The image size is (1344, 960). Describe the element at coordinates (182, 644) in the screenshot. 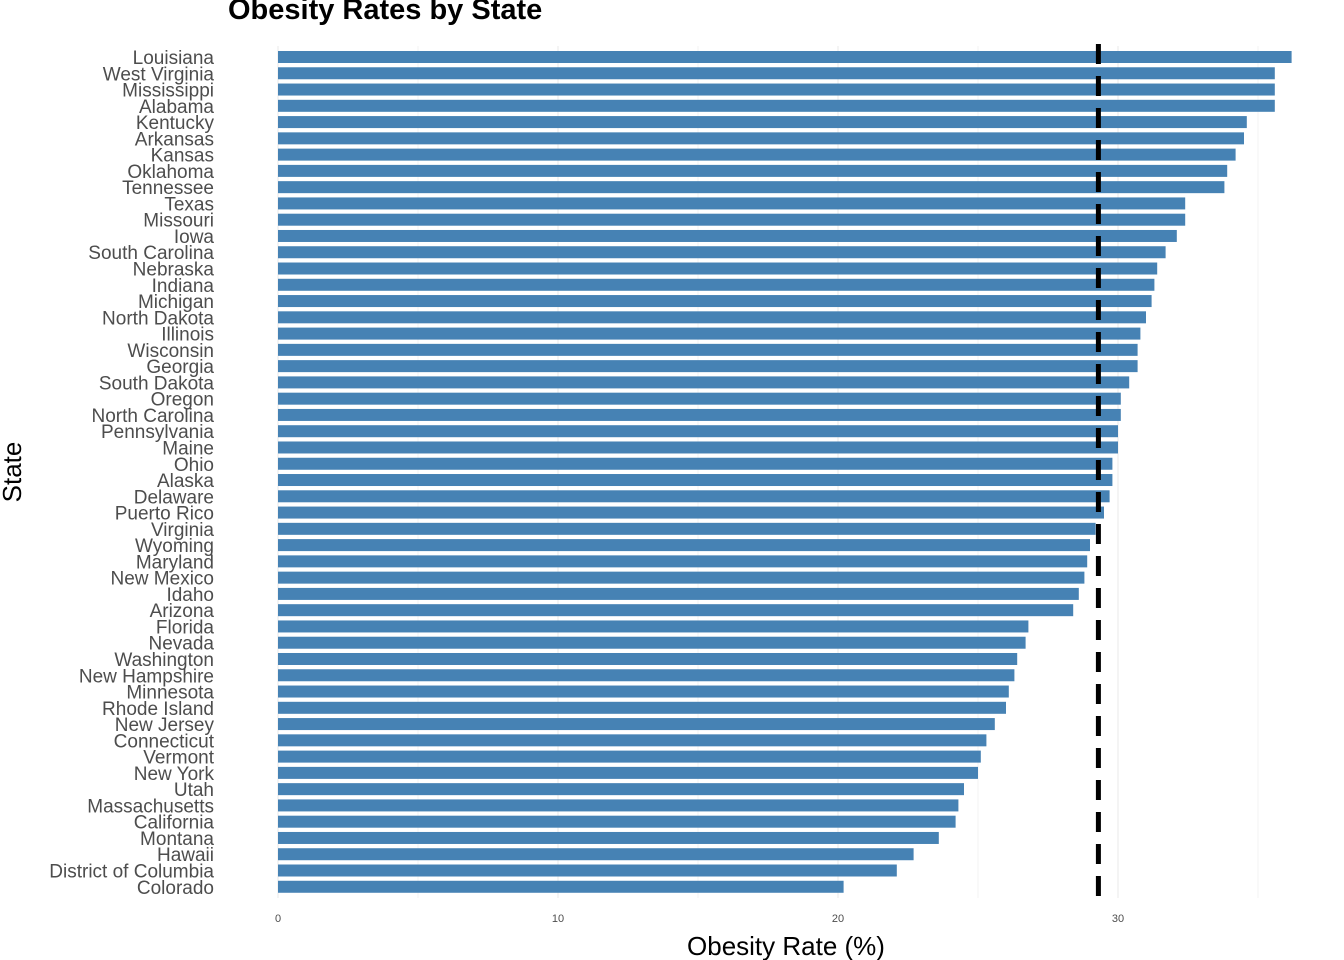

I see `y-tick-label: Nevada` at that location.